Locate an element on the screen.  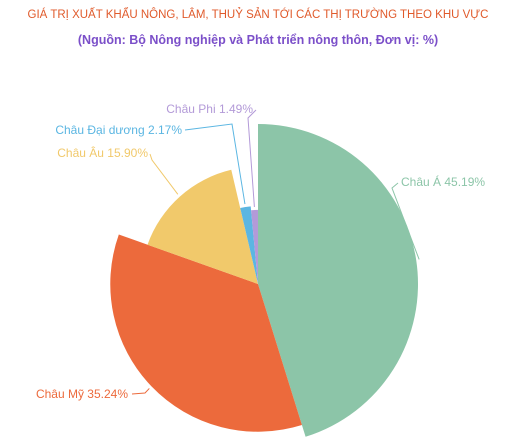
slice-label-2: Châu Mỹ 35.24% is located at coordinates (82, 394).